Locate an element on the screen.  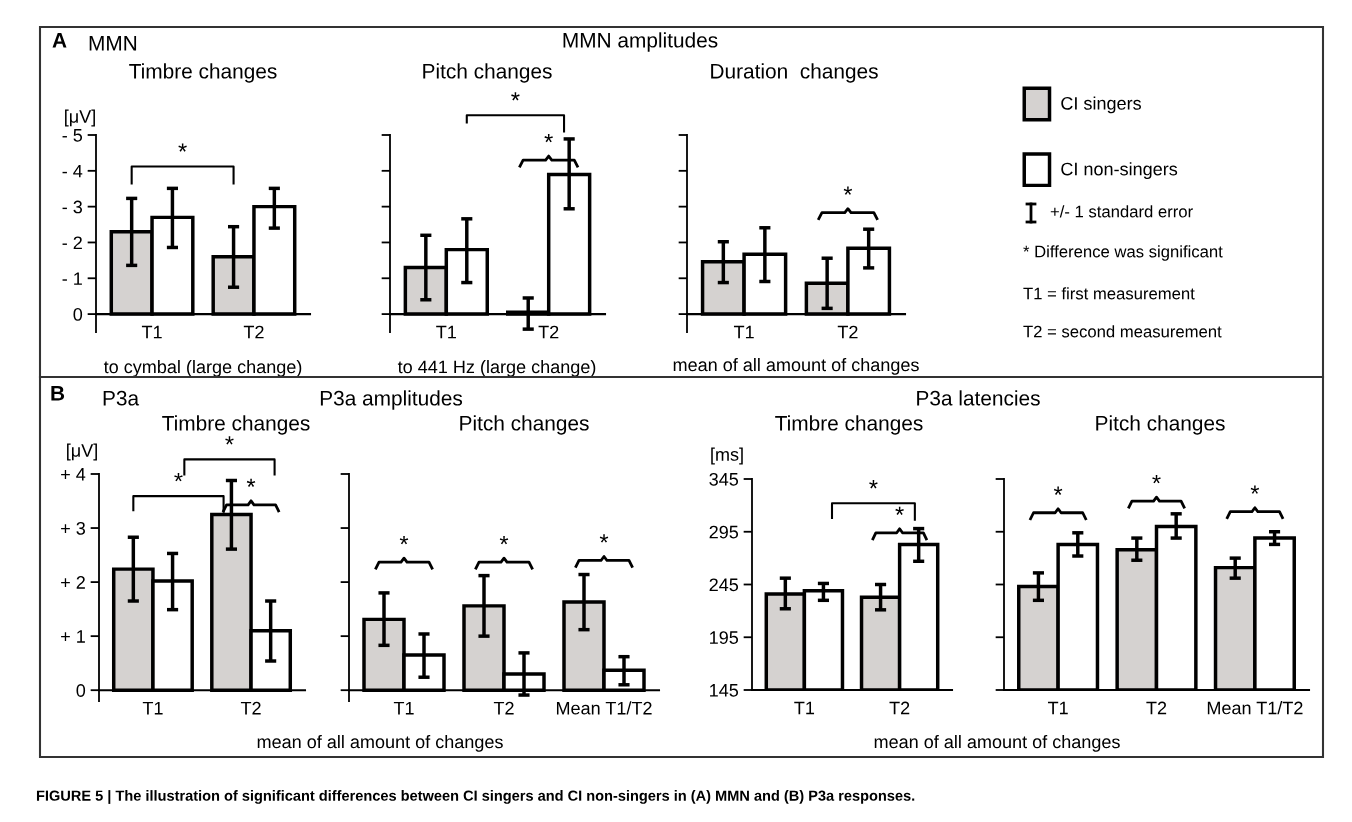
text: * Difference was significant is located at coordinates (1123, 253).